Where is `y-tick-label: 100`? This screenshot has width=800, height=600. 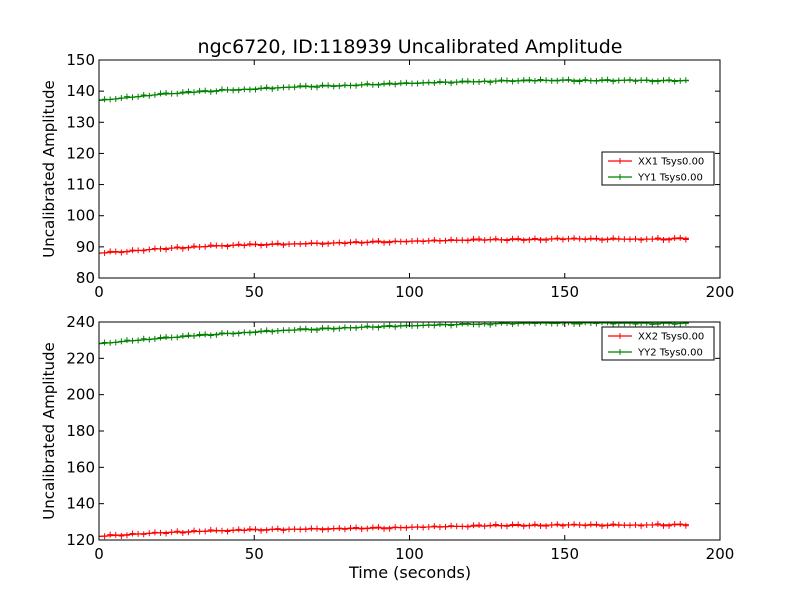 y-tick-label: 100 is located at coordinates (80, 216).